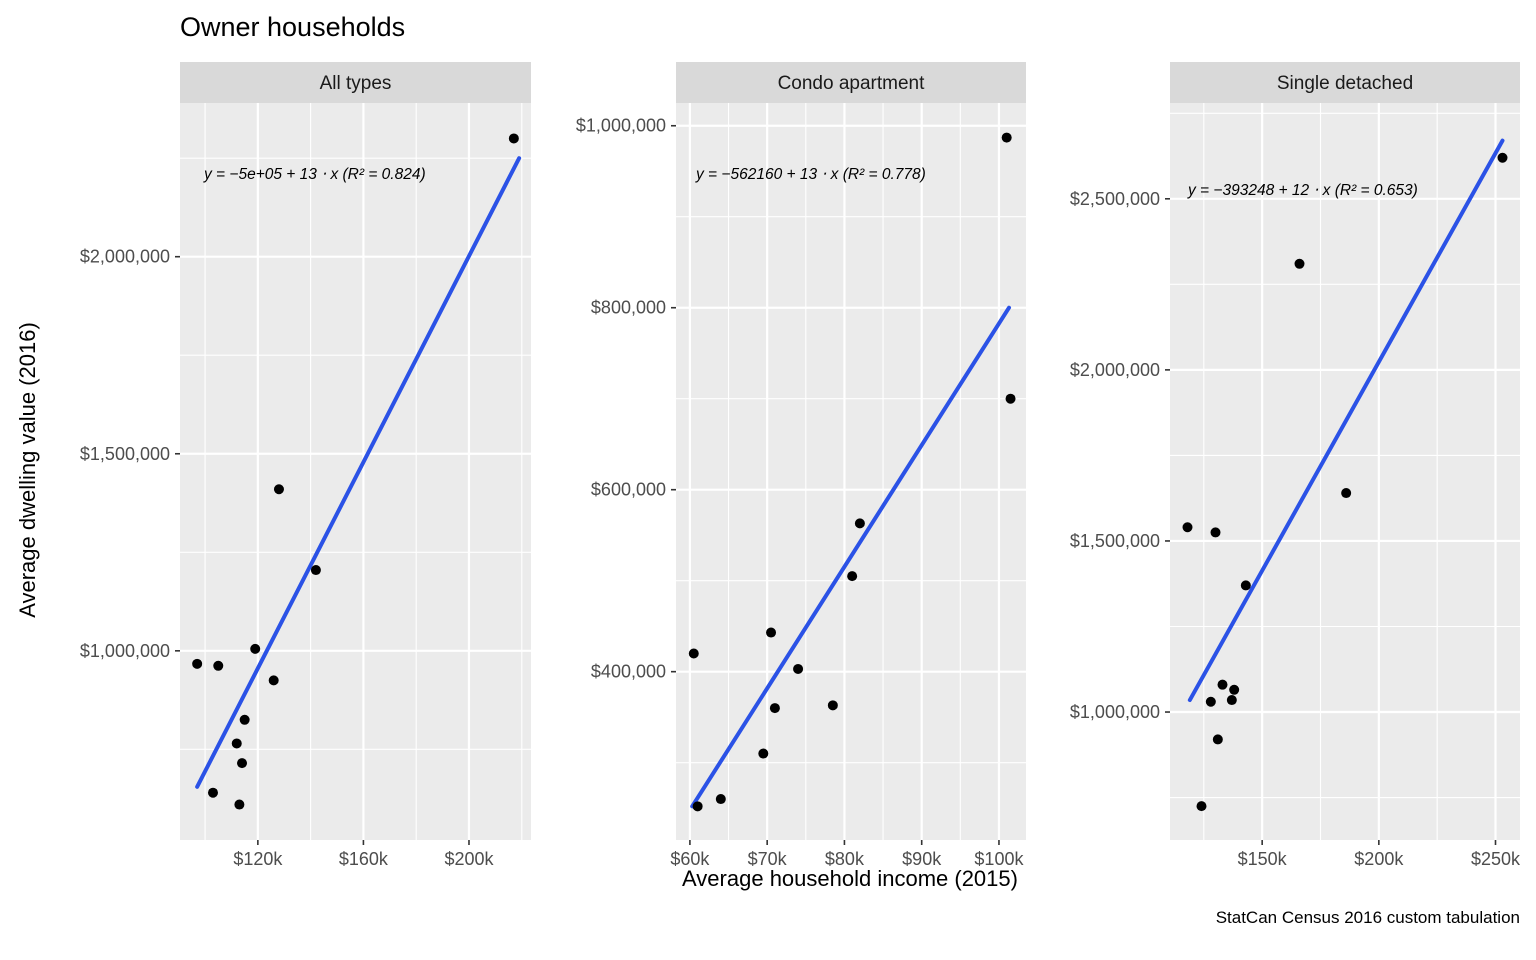 The height and width of the screenshot is (960, 1536). What do you see at coordinates (922, 859) in the screenshot?
I see `x-tick-label: $90k` at bounding box center [922, 859].